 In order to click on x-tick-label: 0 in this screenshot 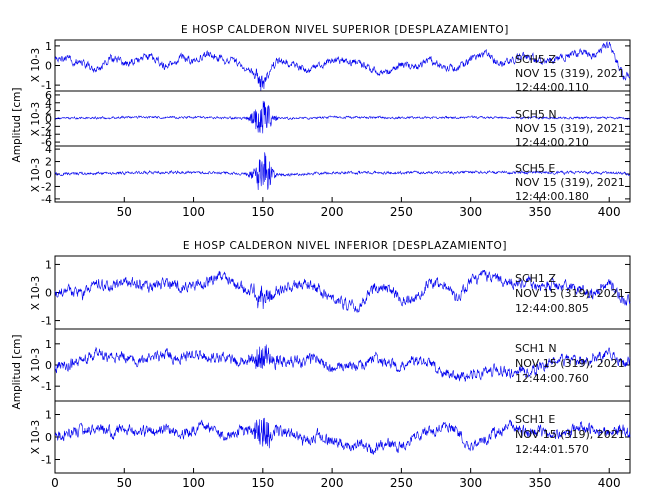, I will do `click(55, 483)`.